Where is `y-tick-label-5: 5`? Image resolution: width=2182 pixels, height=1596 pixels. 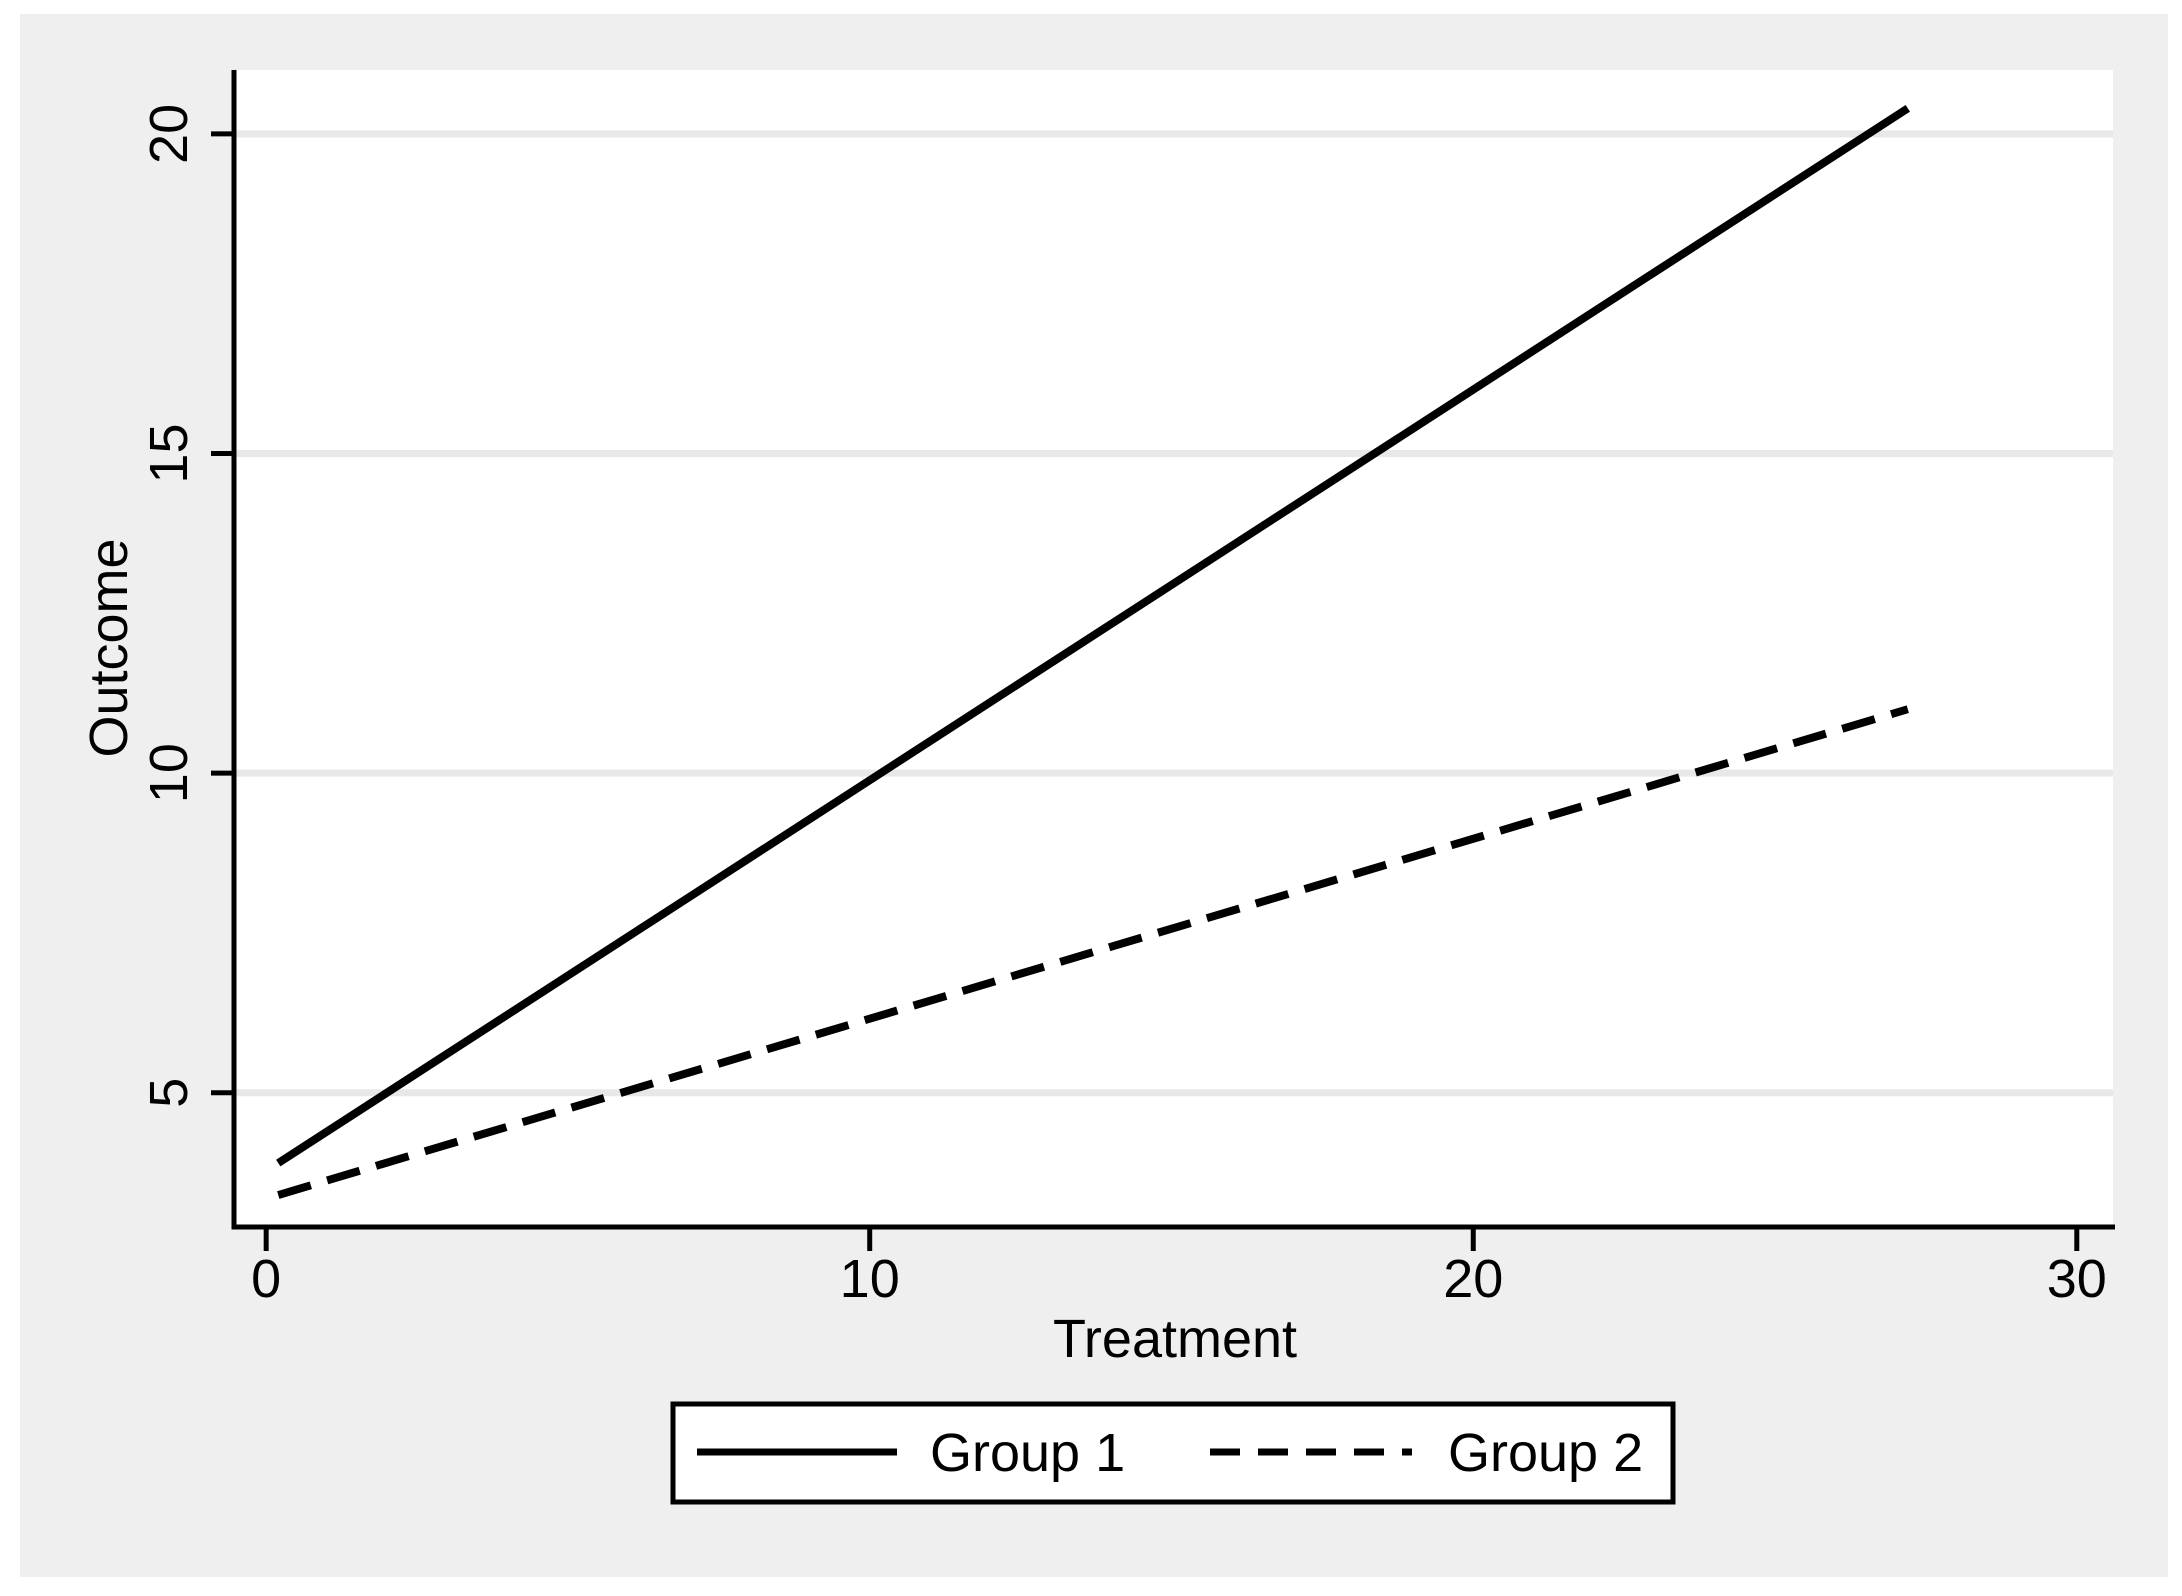
y-tick-label-5: 5 is located at coordinates (169, 1093).